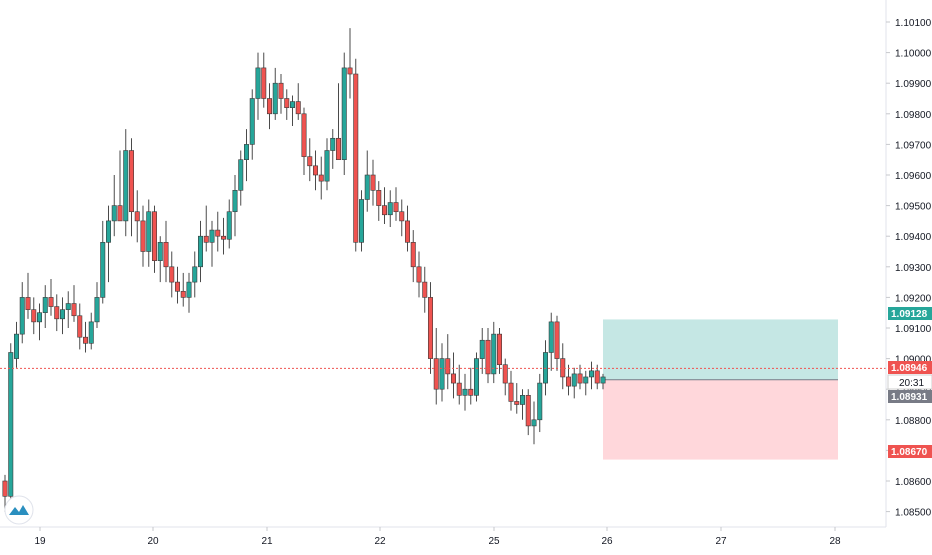 The height and width of the screenshot is (555, 932). What do you see at coordinates (913, 54) in the screenshot?
I see `y-tick-label: 1.10000` at bounding box center [913, 54].